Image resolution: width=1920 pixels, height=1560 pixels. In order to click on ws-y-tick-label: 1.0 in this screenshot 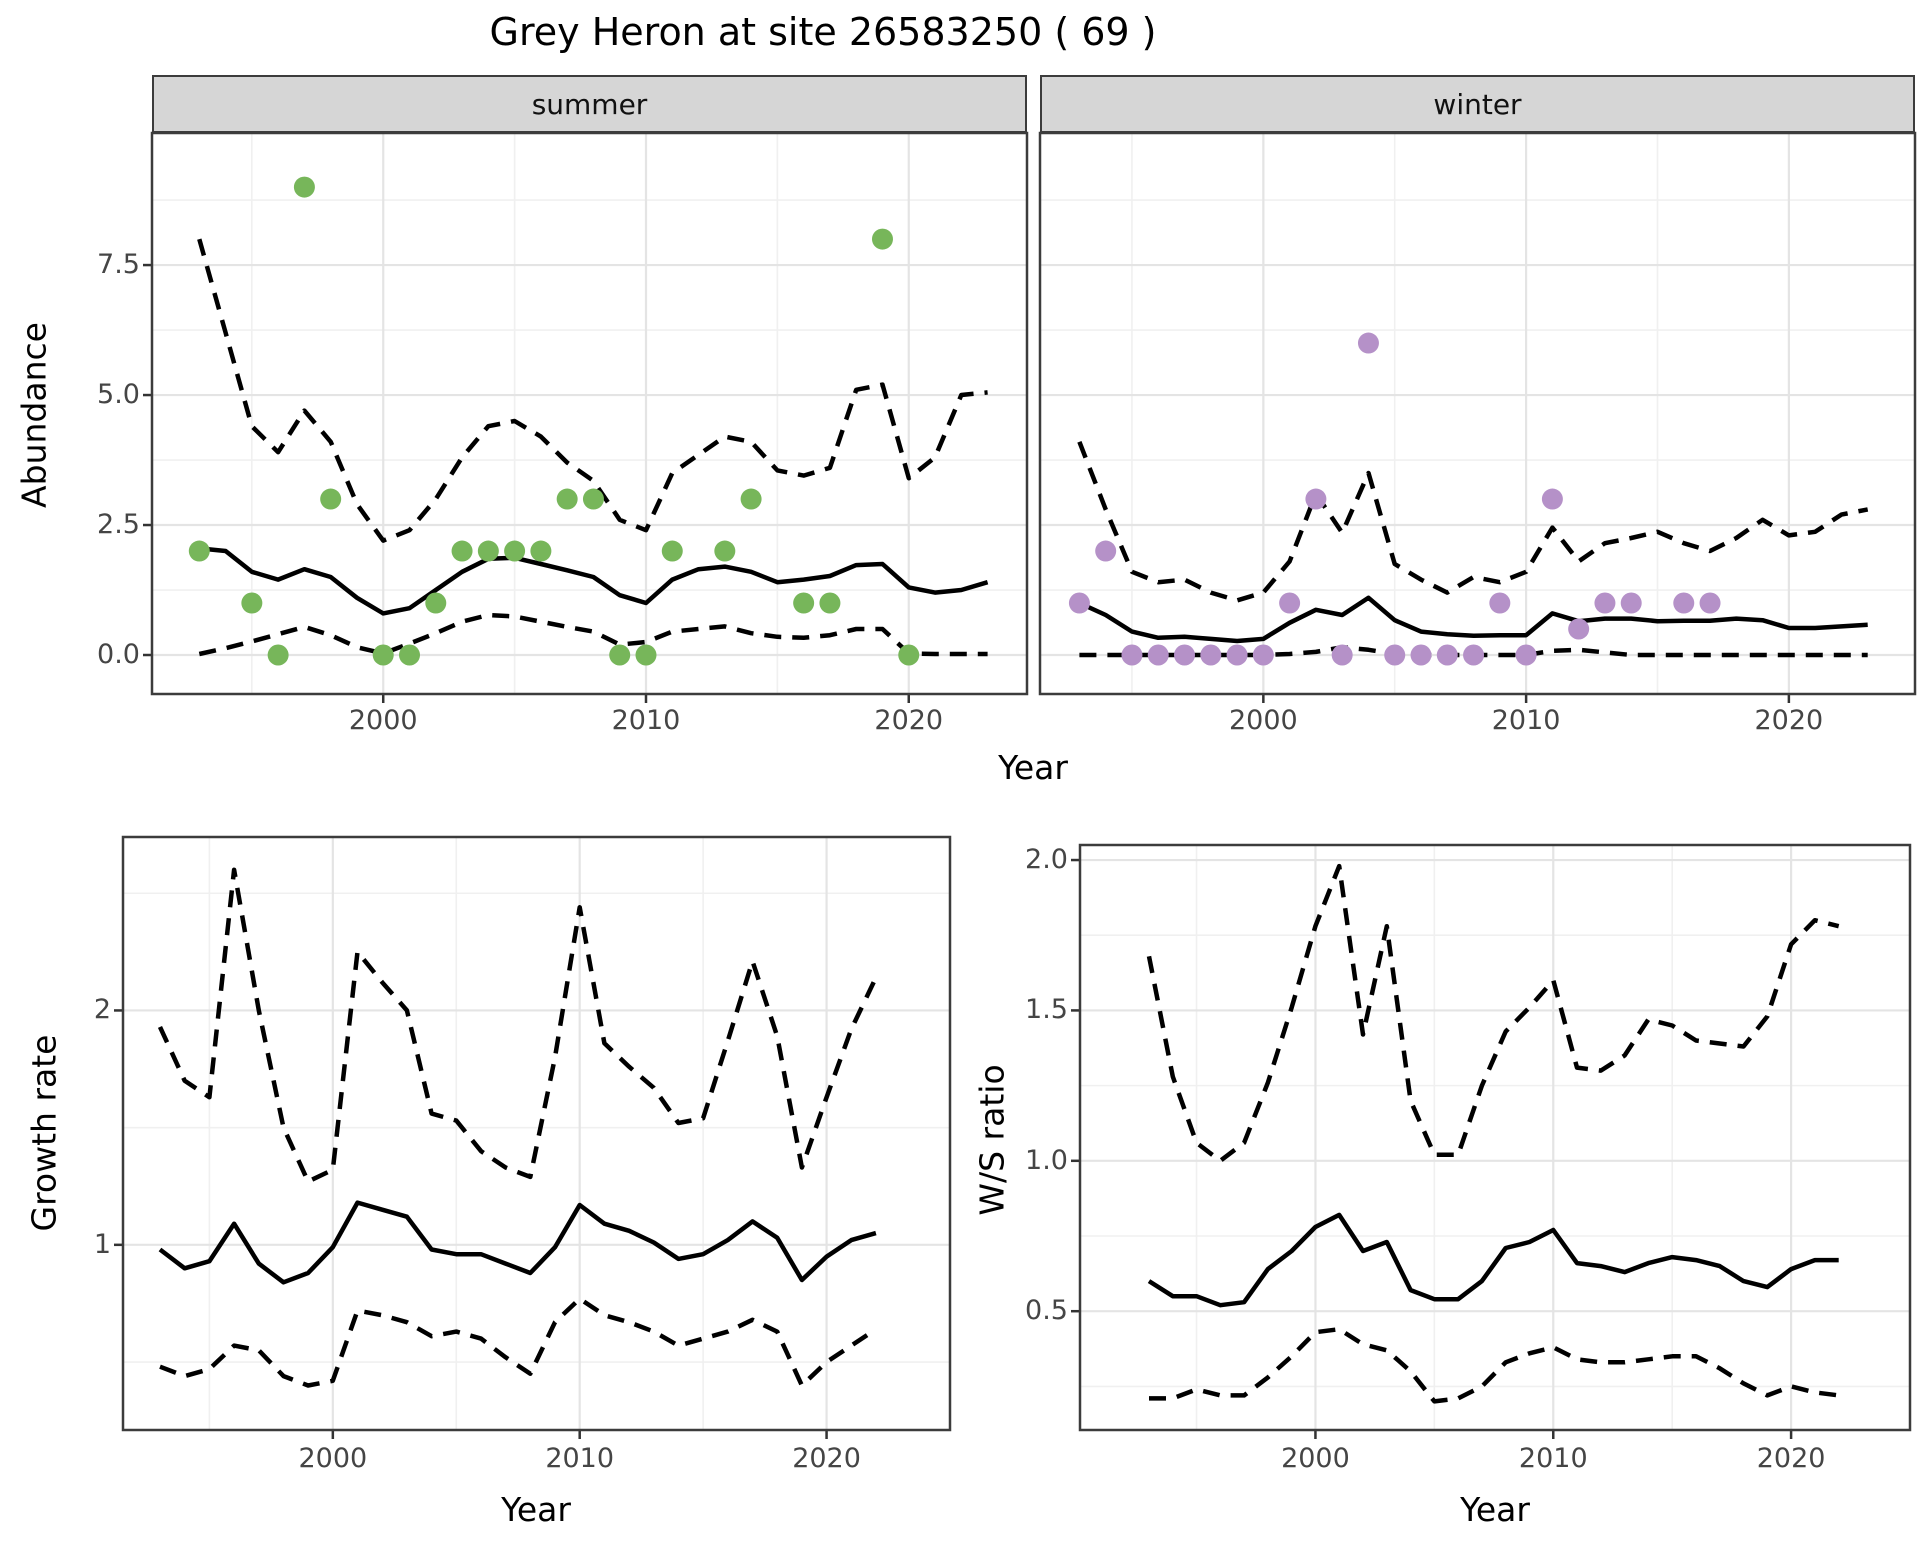, I will do `click(1046, 1160)`.